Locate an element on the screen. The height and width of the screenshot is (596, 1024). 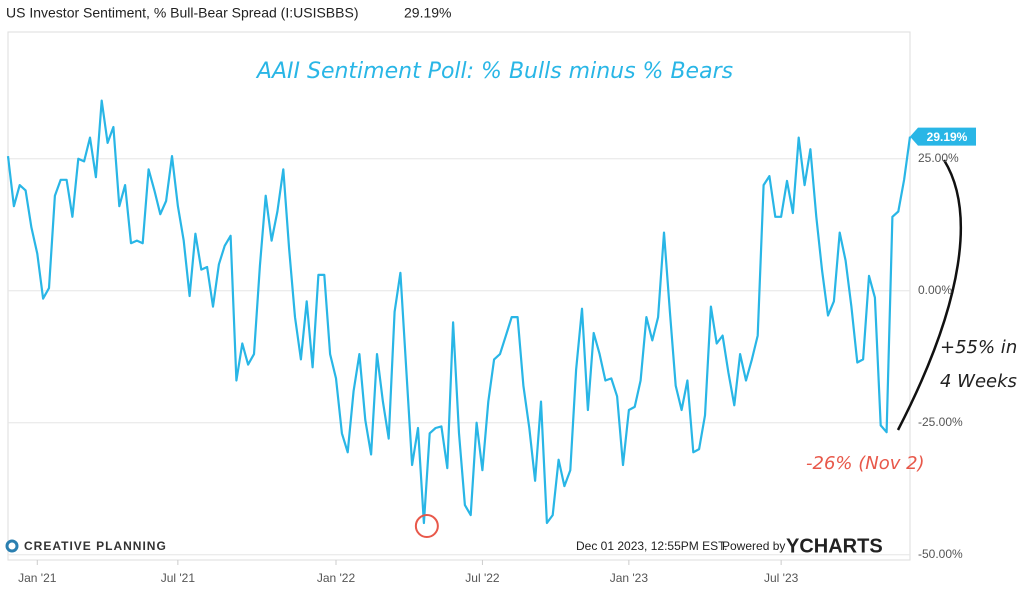
low-marker is located at coordinates (426, 526).